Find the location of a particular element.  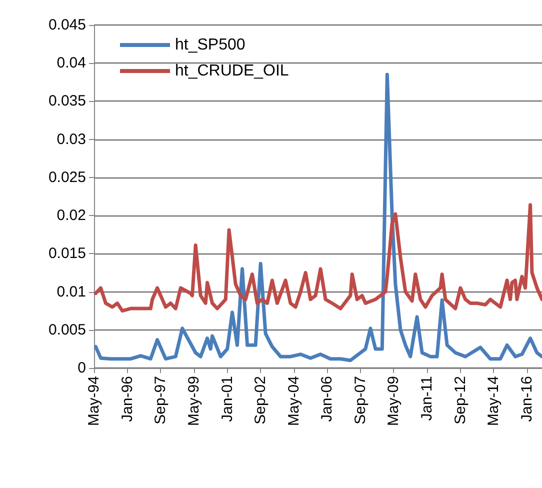

x-tick-label: Jan-96 is located at coordinates (127, 399).